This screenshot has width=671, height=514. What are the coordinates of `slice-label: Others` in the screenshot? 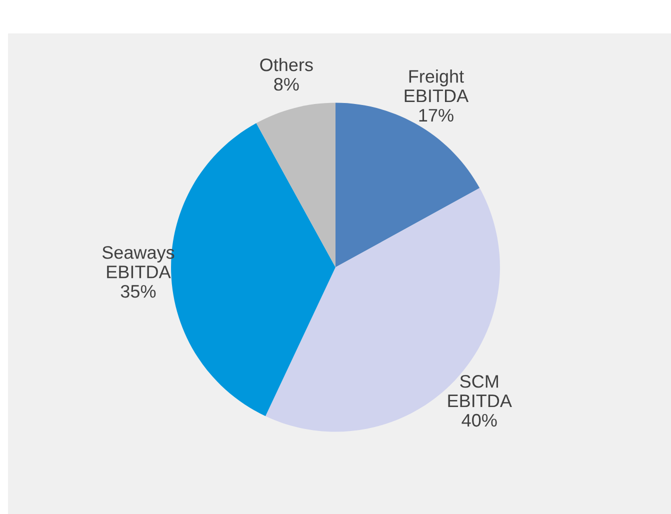 It's located at (286, 65).